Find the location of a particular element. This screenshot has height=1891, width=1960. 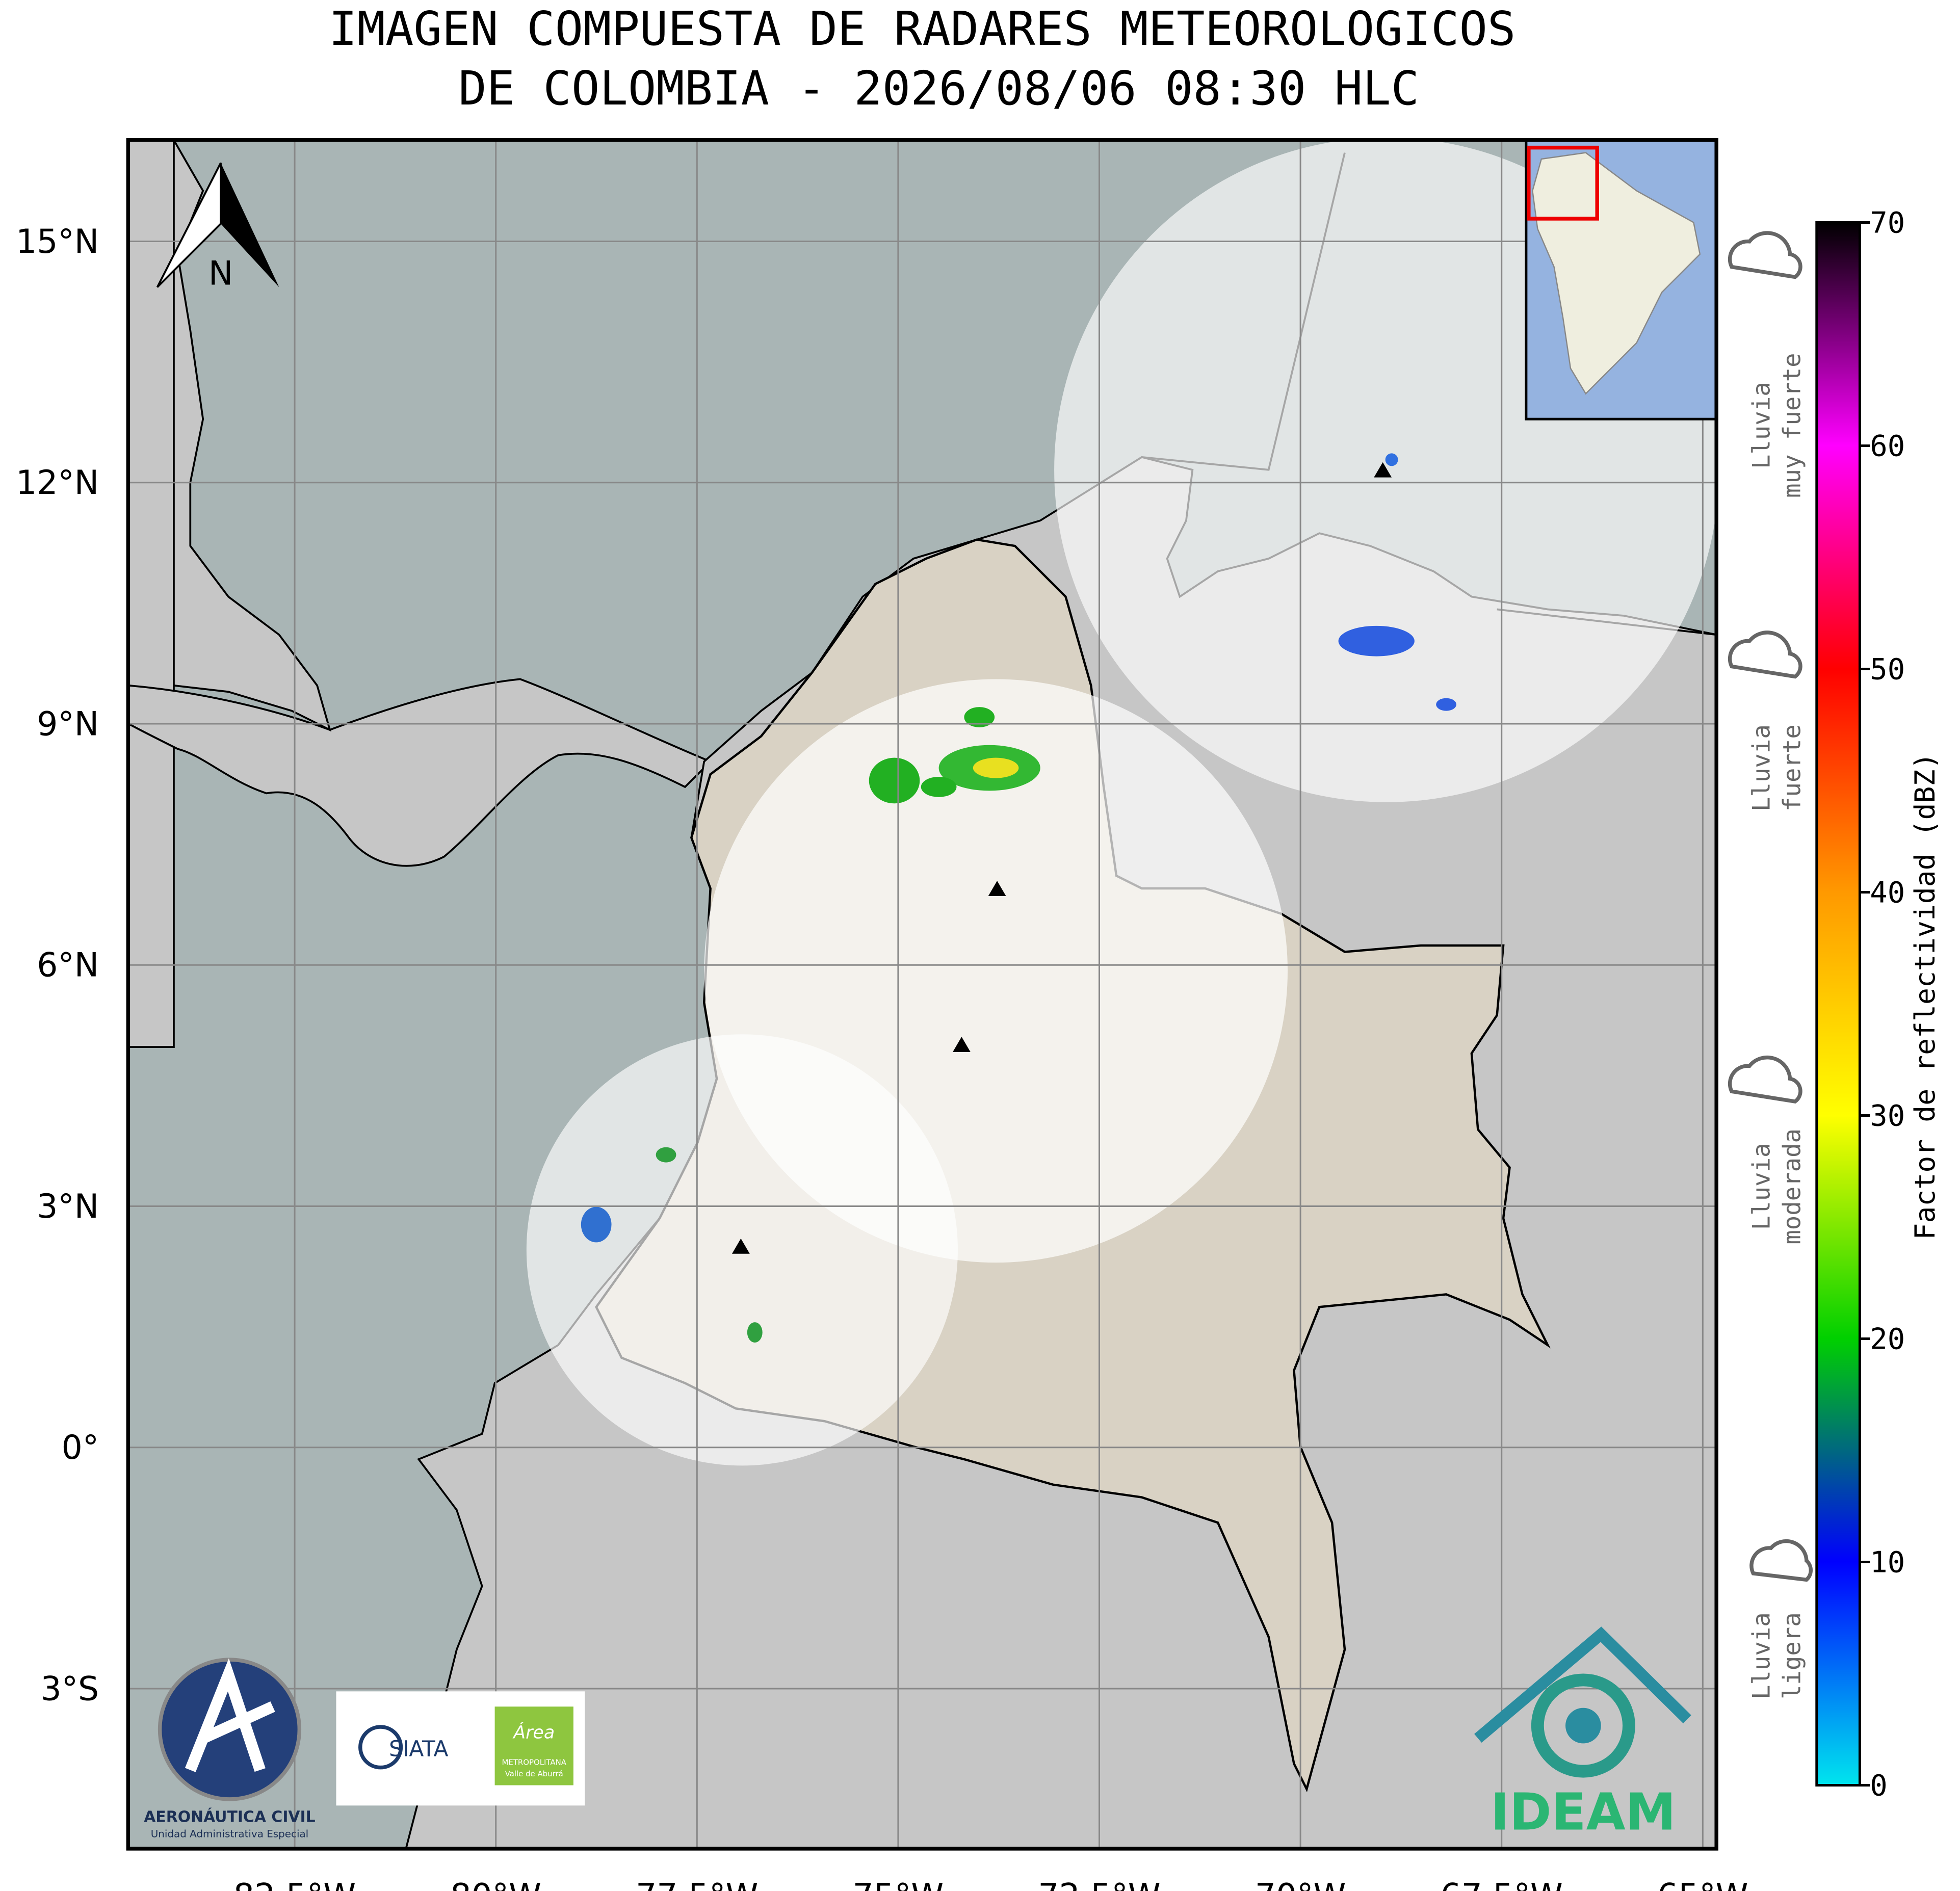

rain-level-label: Lluvia fuerte is located at coordinates (1777, 767).